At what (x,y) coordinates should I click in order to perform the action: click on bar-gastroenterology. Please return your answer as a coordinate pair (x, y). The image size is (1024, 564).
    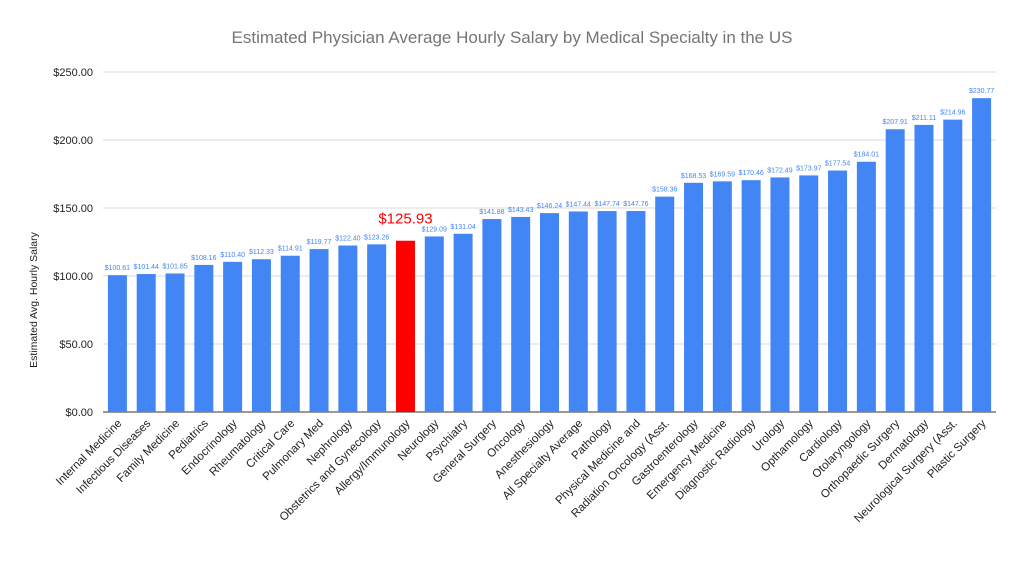
    Looking at the image, I should click on (694, 297).